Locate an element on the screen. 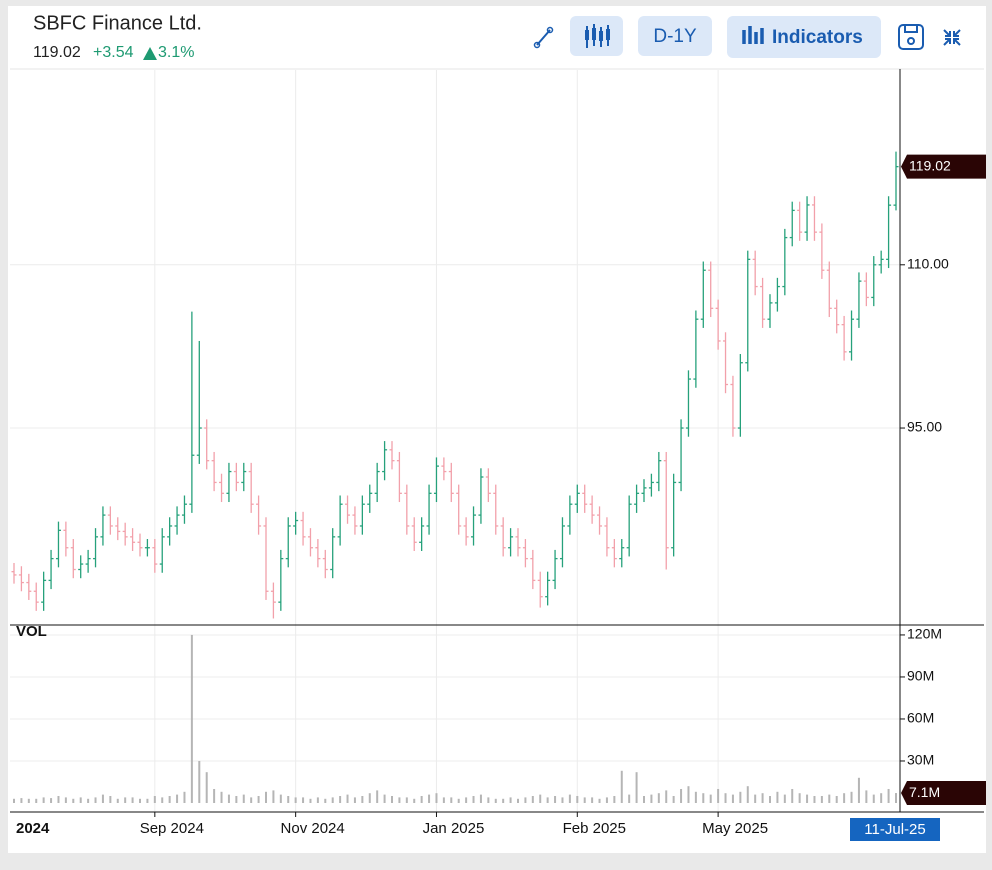 The image size is (992, 870). x-tick-label: May 2025 is located at coordinates (735, 828).